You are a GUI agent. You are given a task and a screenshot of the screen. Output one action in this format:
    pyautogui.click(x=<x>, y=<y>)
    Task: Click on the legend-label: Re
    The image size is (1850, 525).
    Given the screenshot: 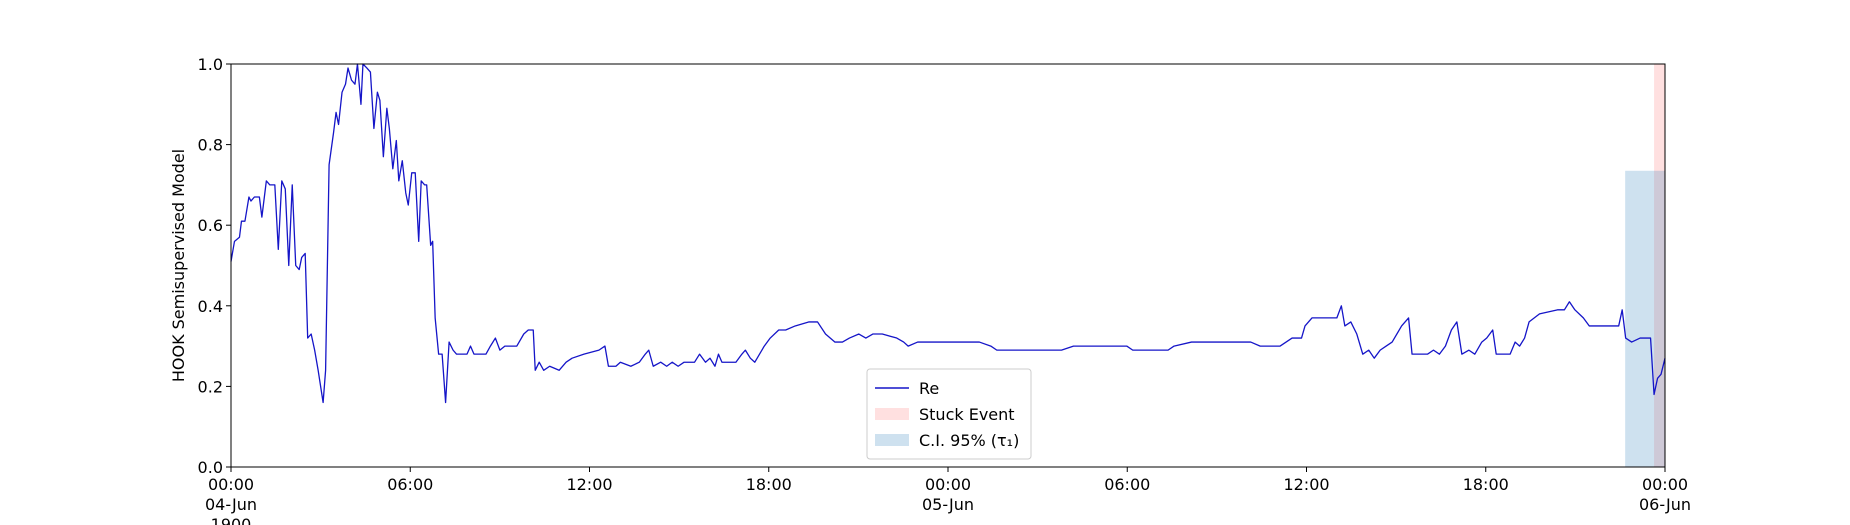 What is the action you would take?
    pyautogui.click(x=929, y=388)
    